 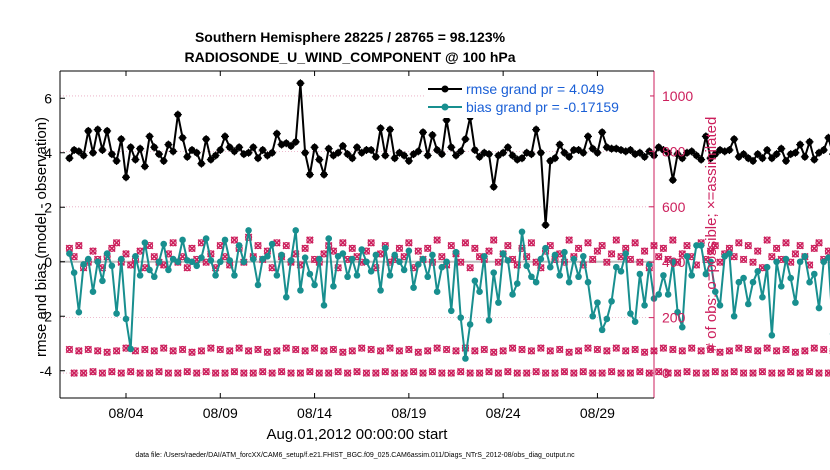 I want to click on y-axis-label: rmse and bias (model - observation), so click(x=41, y=237).